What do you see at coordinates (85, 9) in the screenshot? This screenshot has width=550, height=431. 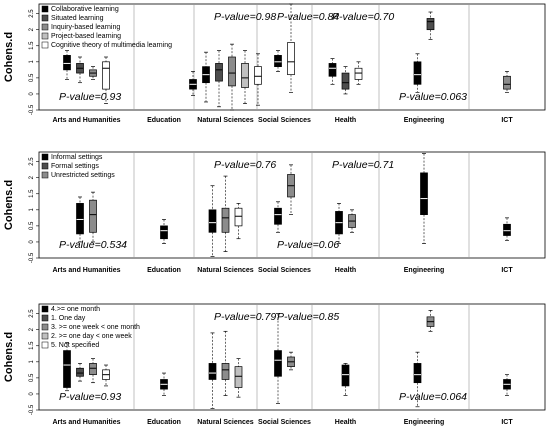 I see `legend-label: Collaborative learning` at bounding box center [85, 9].